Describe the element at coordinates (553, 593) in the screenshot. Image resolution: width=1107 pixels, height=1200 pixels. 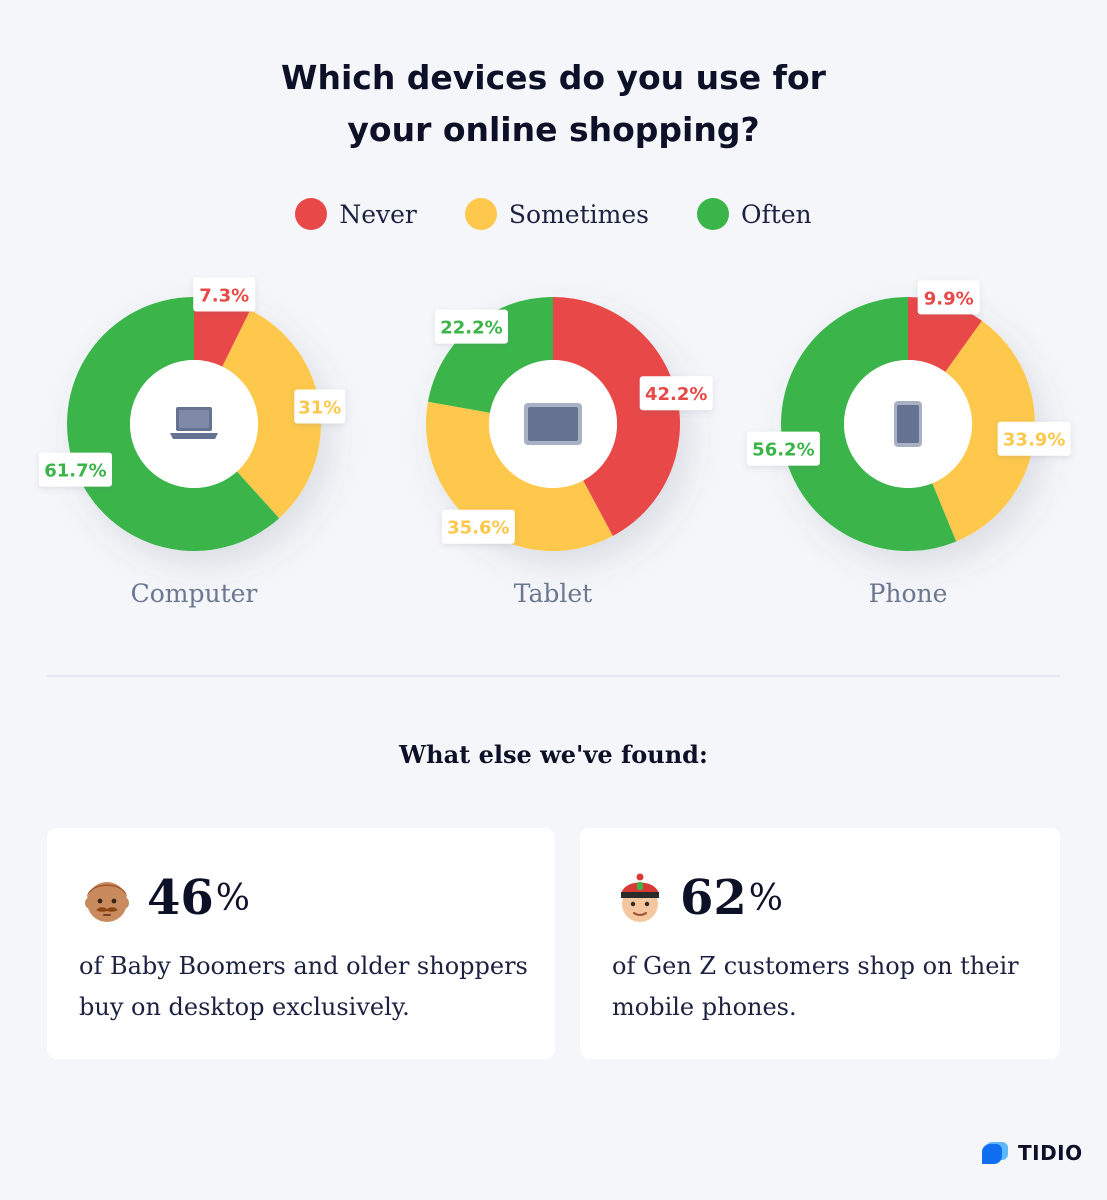
I see `chart-category-label: Tablet` at that location.